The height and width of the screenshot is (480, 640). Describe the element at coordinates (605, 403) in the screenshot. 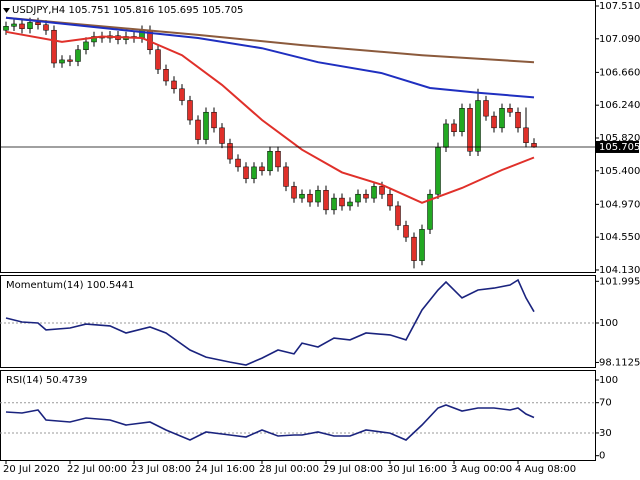

I see `y-tick-label: 70` at that location.